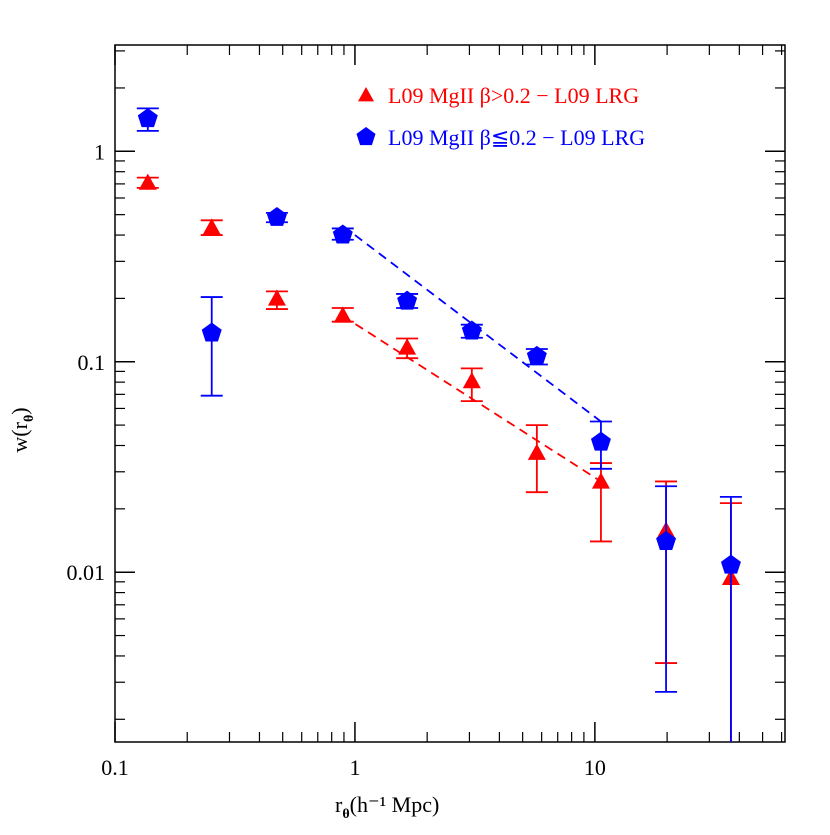 The width and height of the screenshot is (830, 835). What do you see at coordinates (595, 767) in the screenshot?
I see `x-tick-label: 10` at bounding box center [595, 767].